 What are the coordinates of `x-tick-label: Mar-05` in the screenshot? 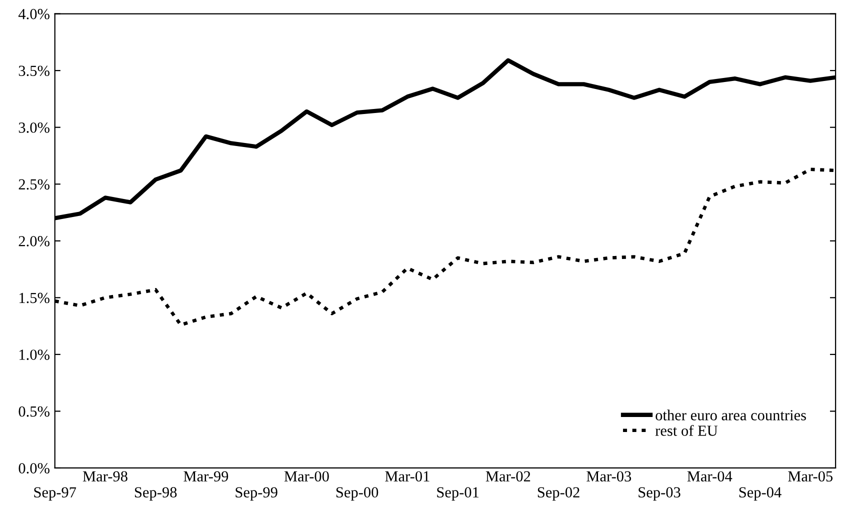 It's located at (810, 476).